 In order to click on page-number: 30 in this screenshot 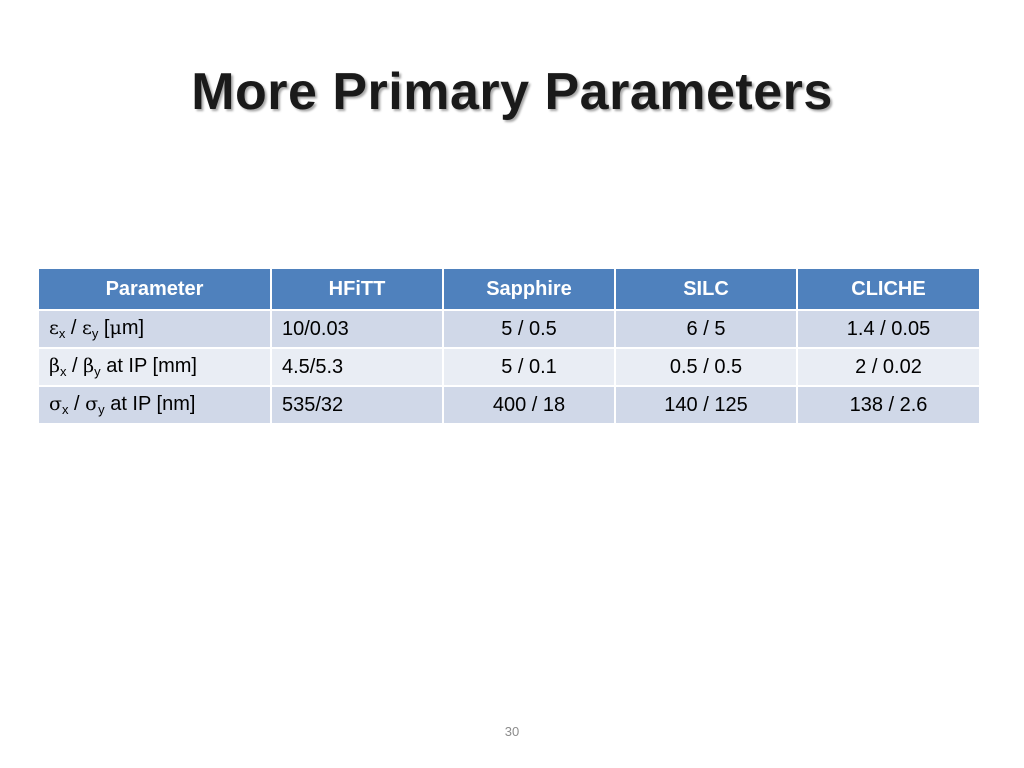, I will do `click(512, 731)`.